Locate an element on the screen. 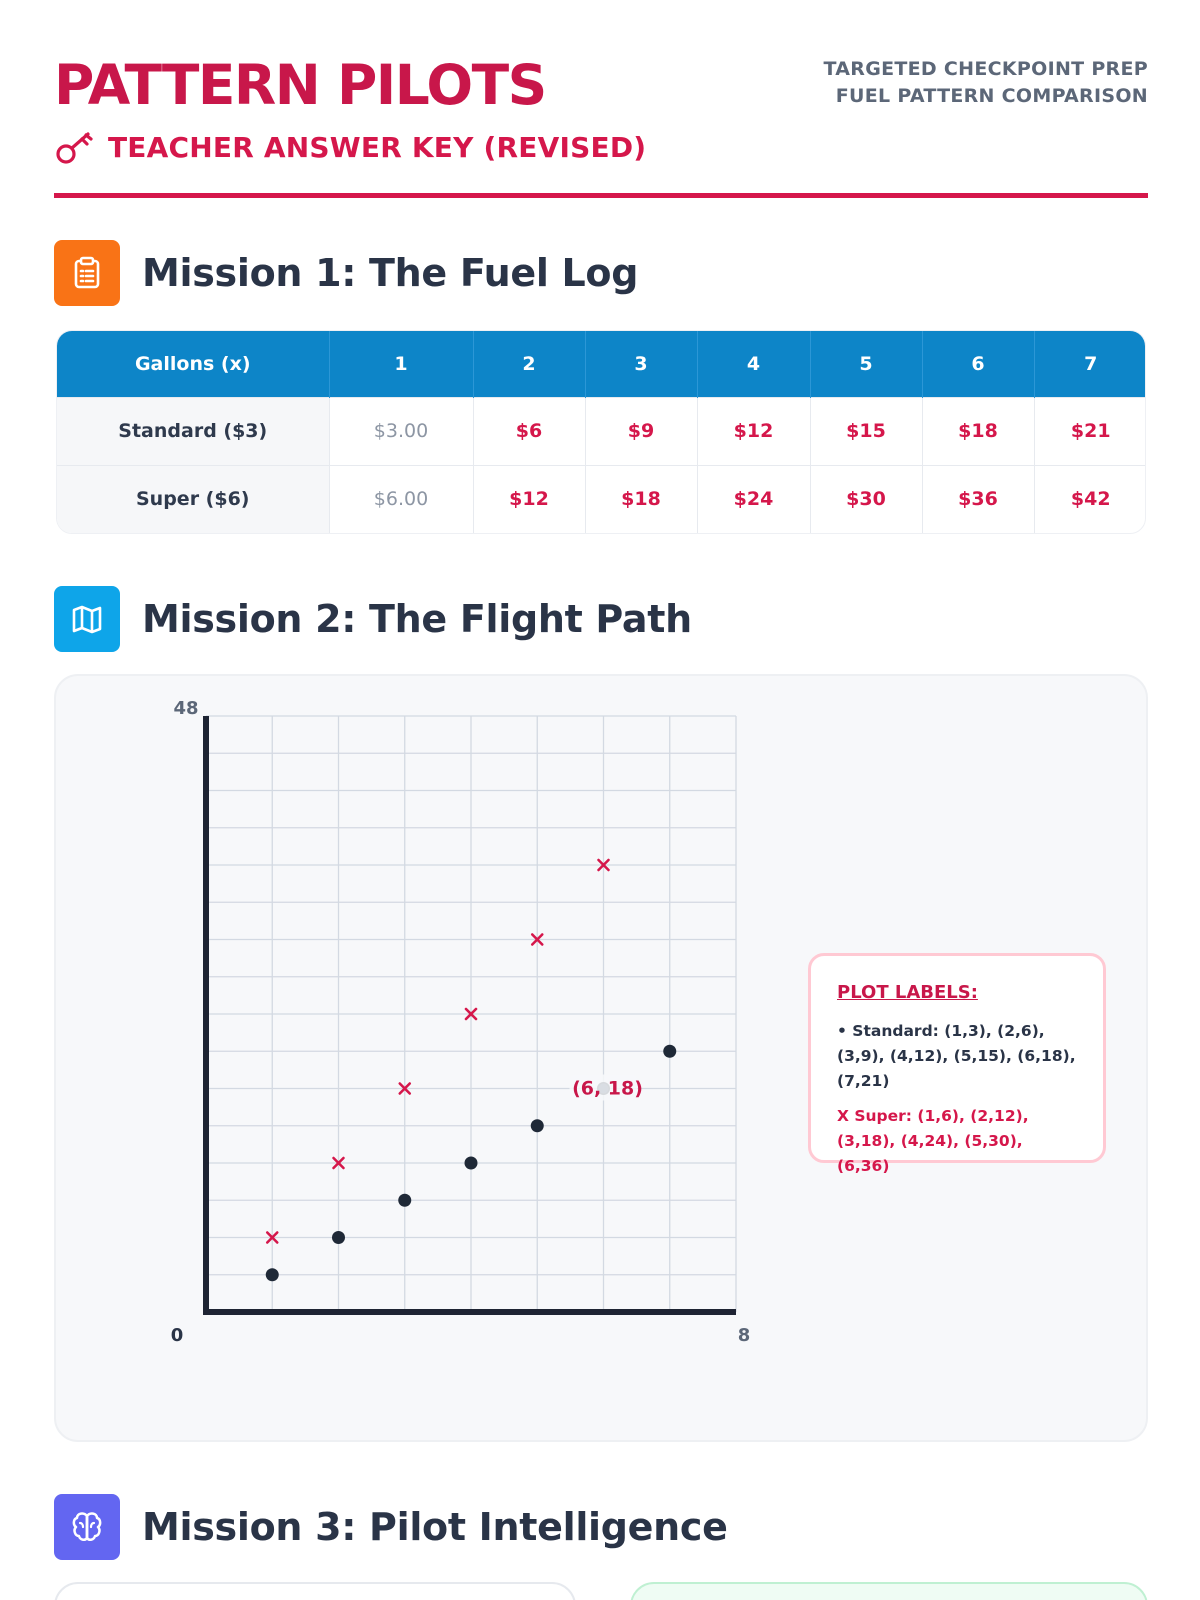 This screenshot has width=1200, height=1600. table-row: Super ($6) $6.00 $12 $18 $24 $30 $36 $42 is located at coordinates (601, 498).